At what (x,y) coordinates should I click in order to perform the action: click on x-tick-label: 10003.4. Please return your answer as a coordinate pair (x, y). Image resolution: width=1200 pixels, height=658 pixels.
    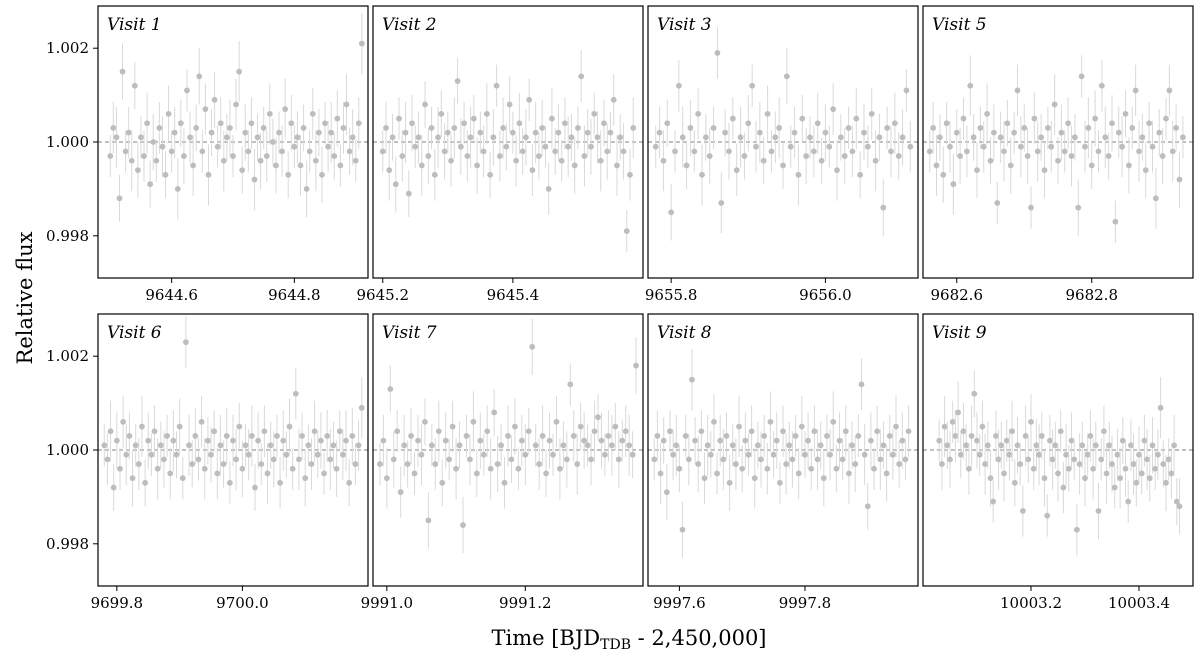
    Looking at the image, I should click on (1139, 603).